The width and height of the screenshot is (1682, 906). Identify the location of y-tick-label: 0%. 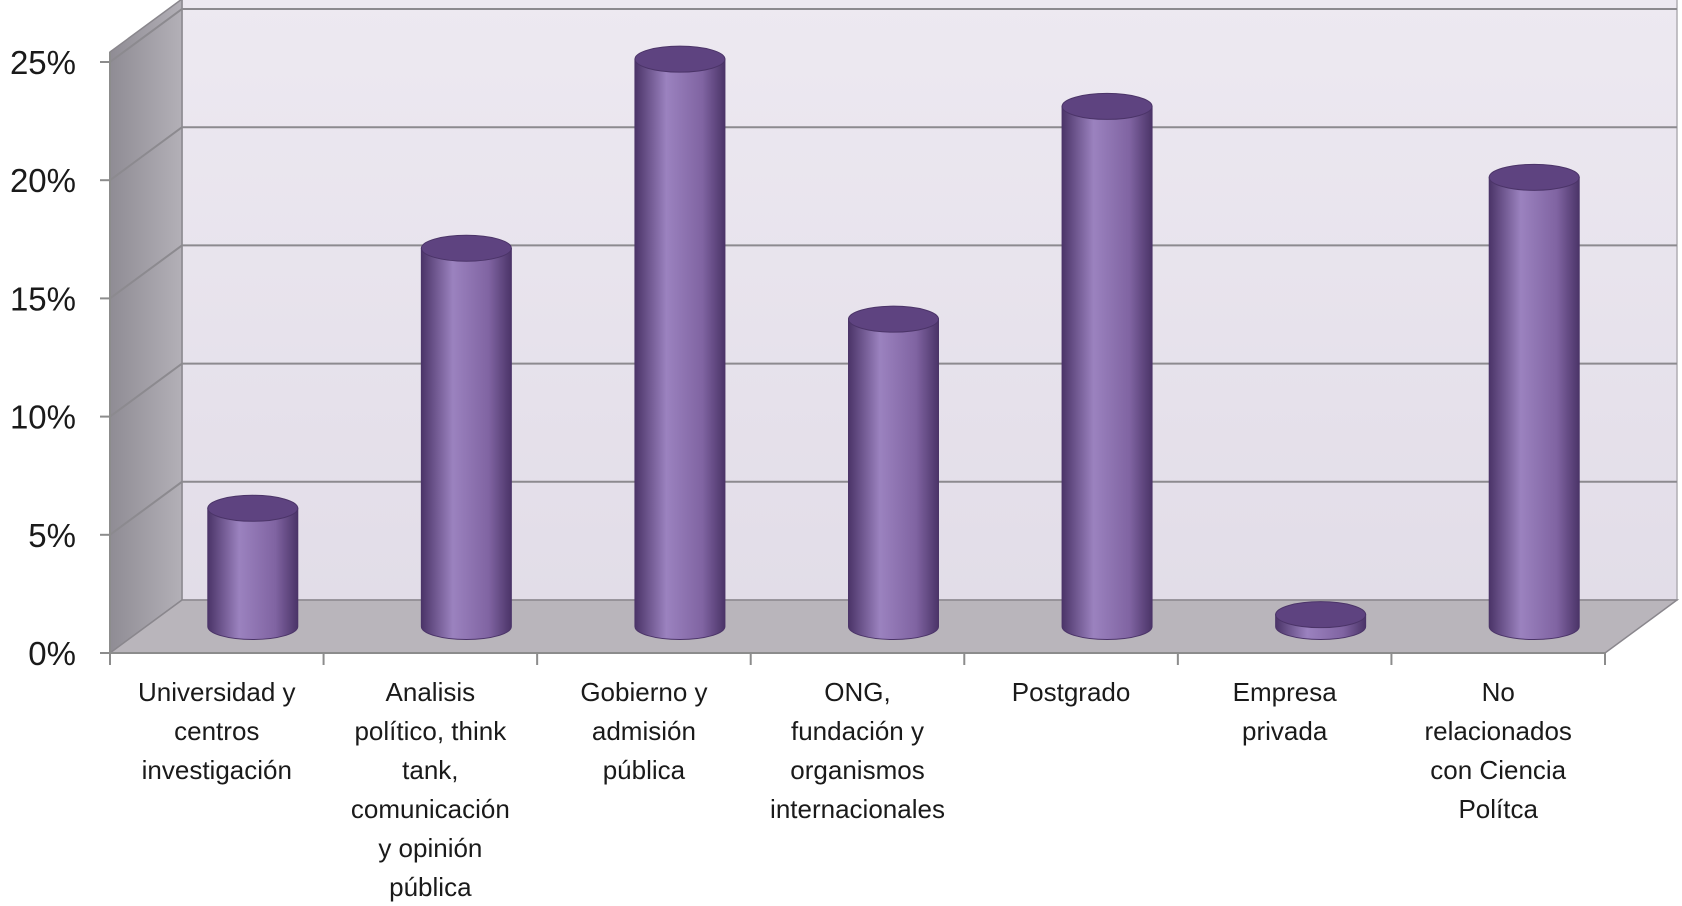
(52, 653).